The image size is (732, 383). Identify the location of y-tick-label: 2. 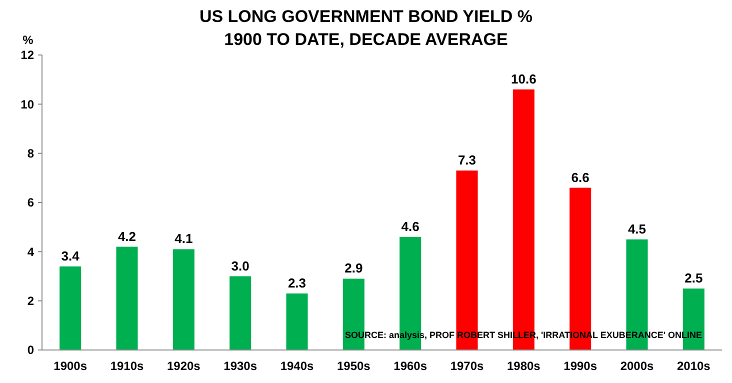
(30, 301).